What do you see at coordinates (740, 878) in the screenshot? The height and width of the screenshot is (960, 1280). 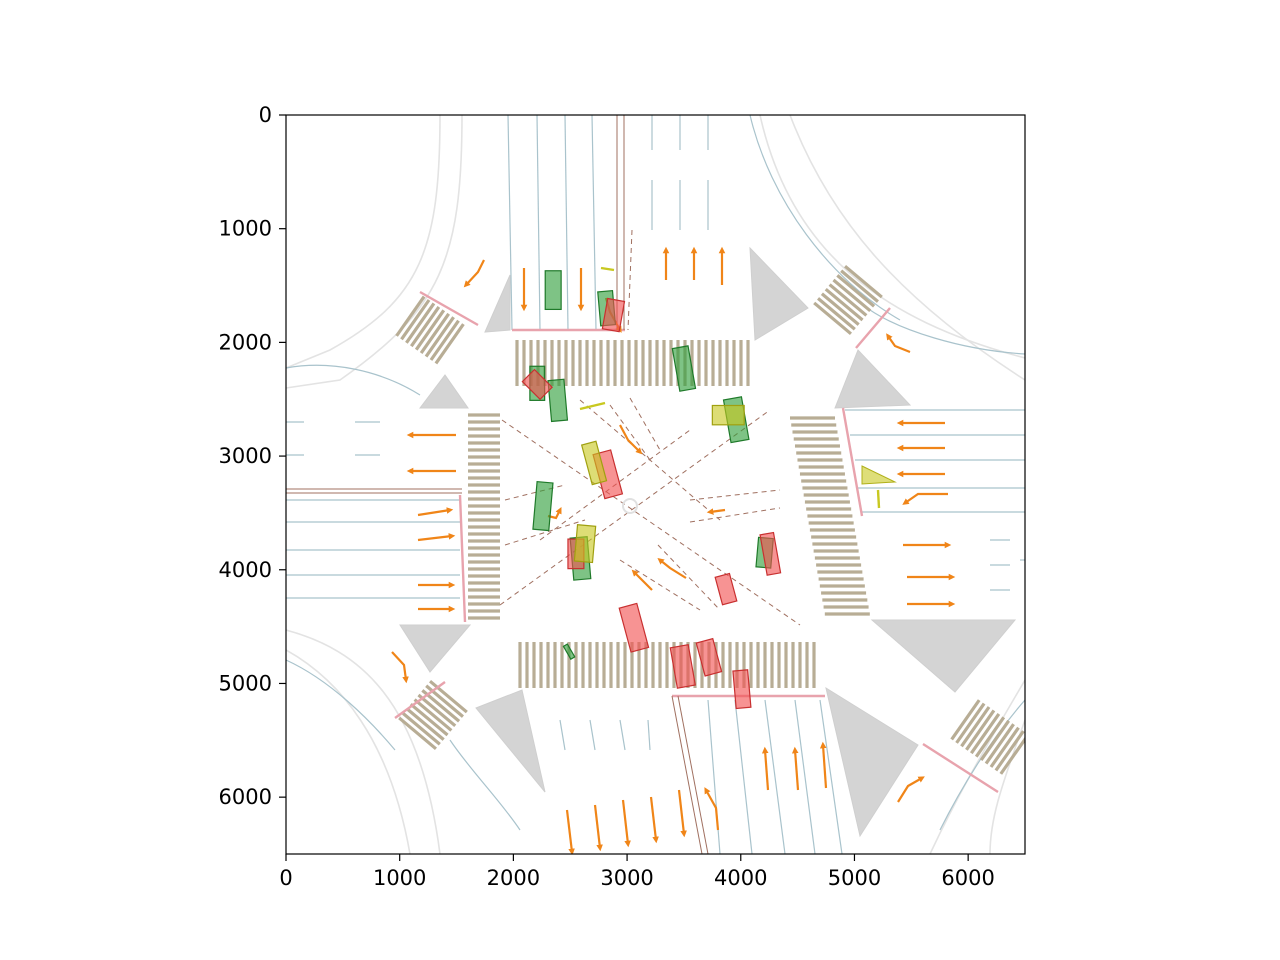 I see `x-tick-label: 4000` at bounding box center [740, 878].